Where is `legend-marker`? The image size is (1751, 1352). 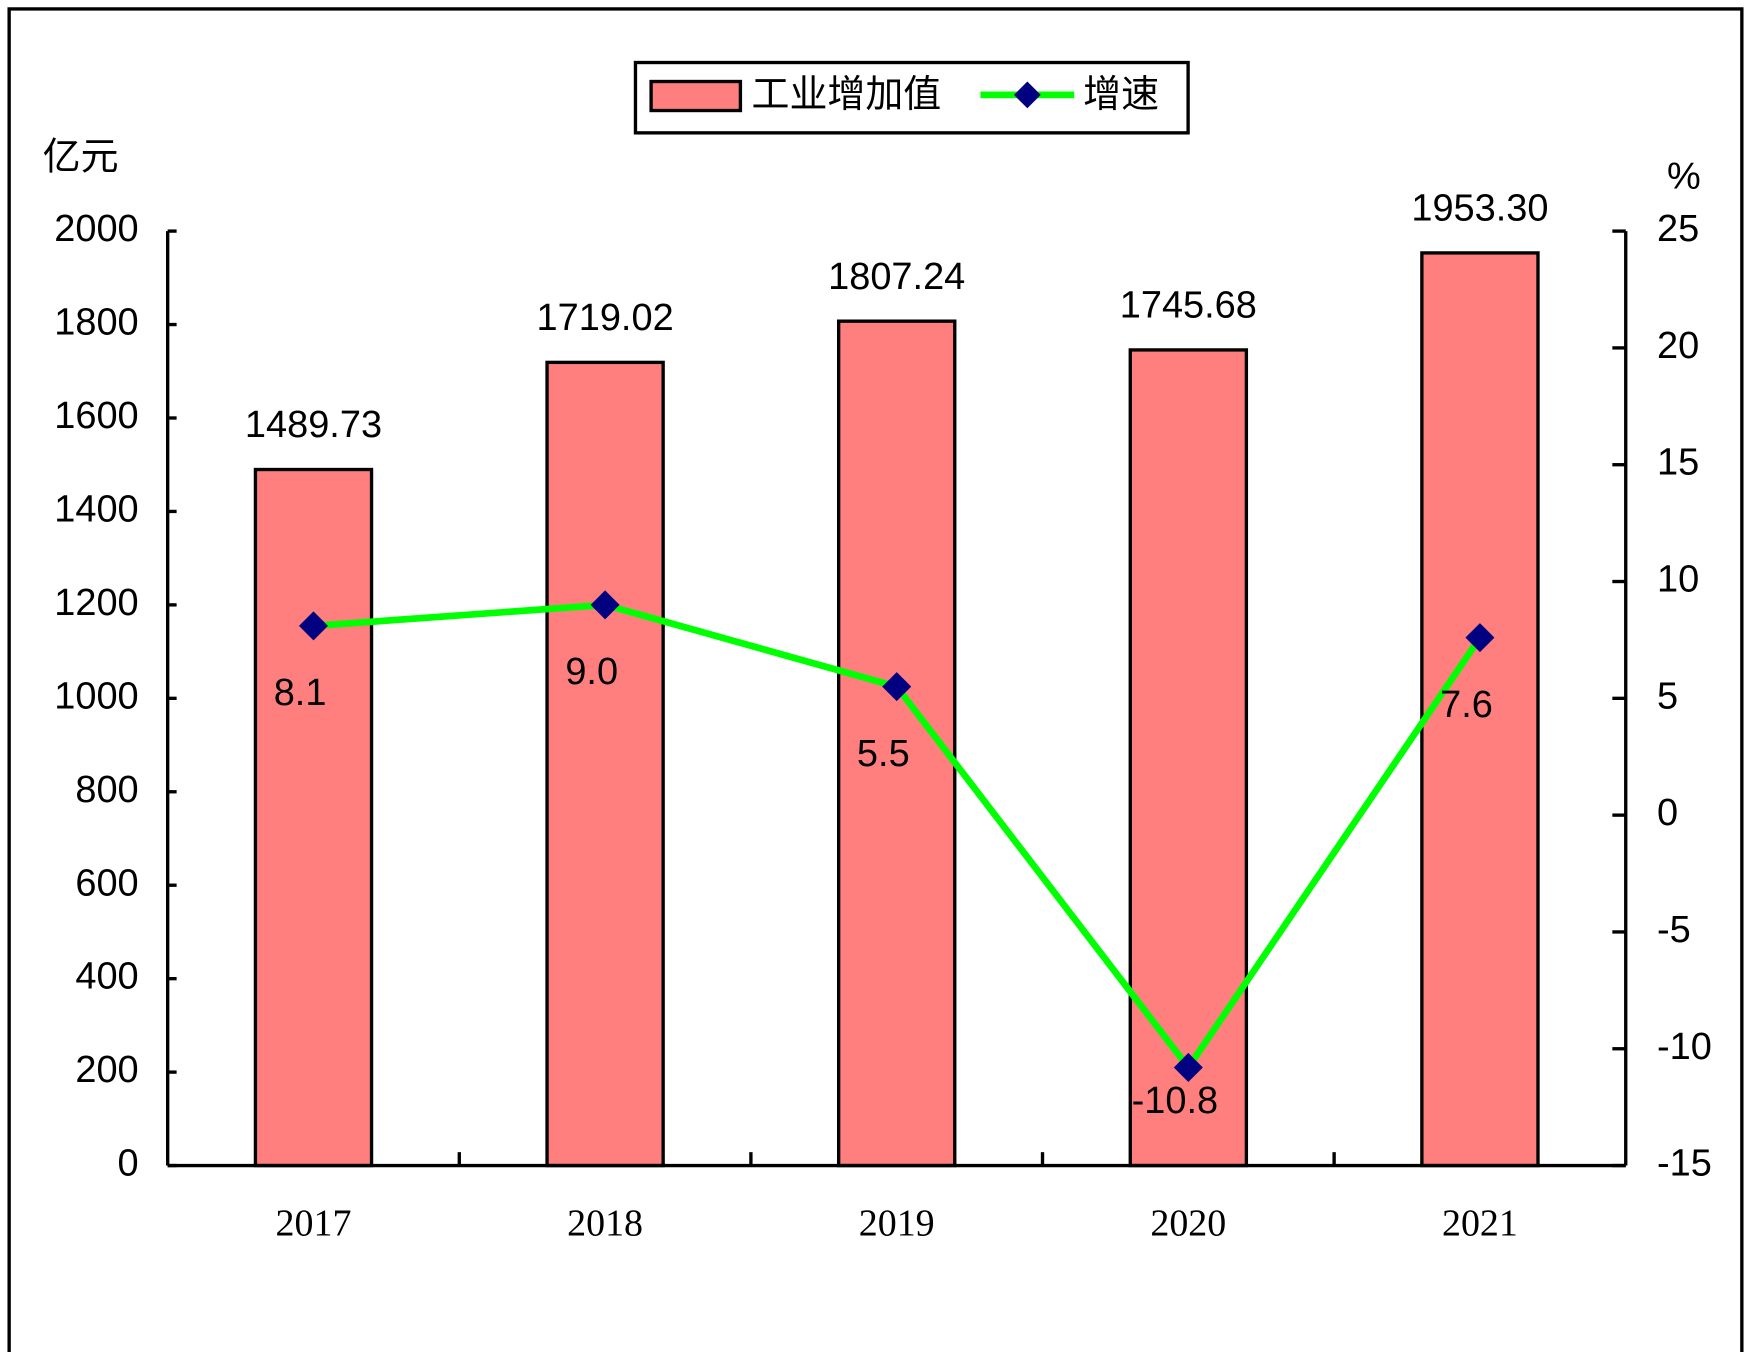 legend-marker is located at coordinates (1027, 95).